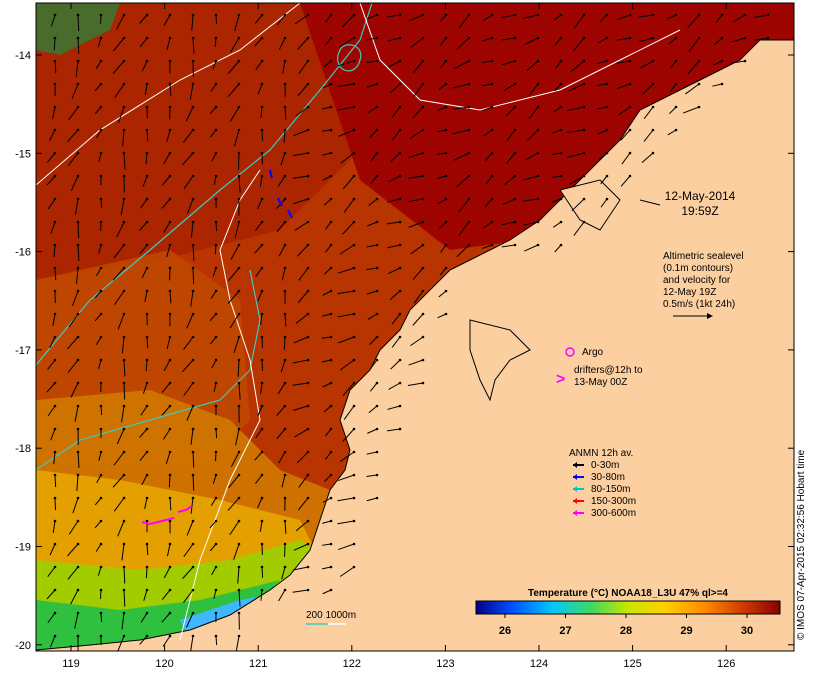  I want to click on altimetry-line: 0.5m/s (1kt 24h), so click(699, 304).